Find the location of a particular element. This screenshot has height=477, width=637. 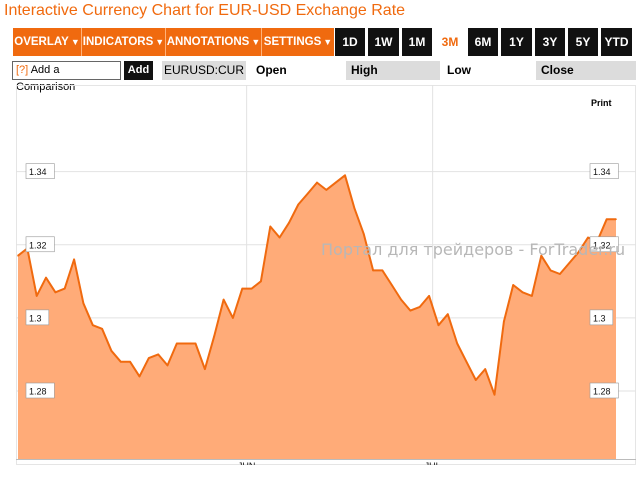

range-button-ytd: YTD is located at coordinates (616, 42).